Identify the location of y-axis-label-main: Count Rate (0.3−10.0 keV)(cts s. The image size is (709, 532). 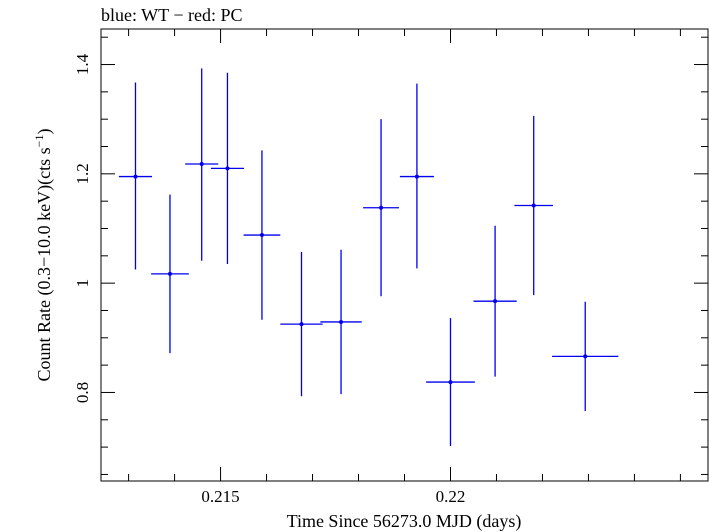
(44, 264).